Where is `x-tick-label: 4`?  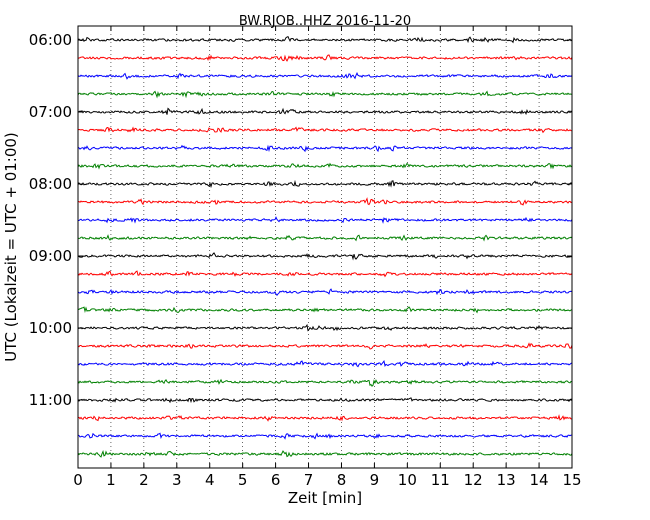 x-tick-label: 4 is located at coordinates (210, 480).